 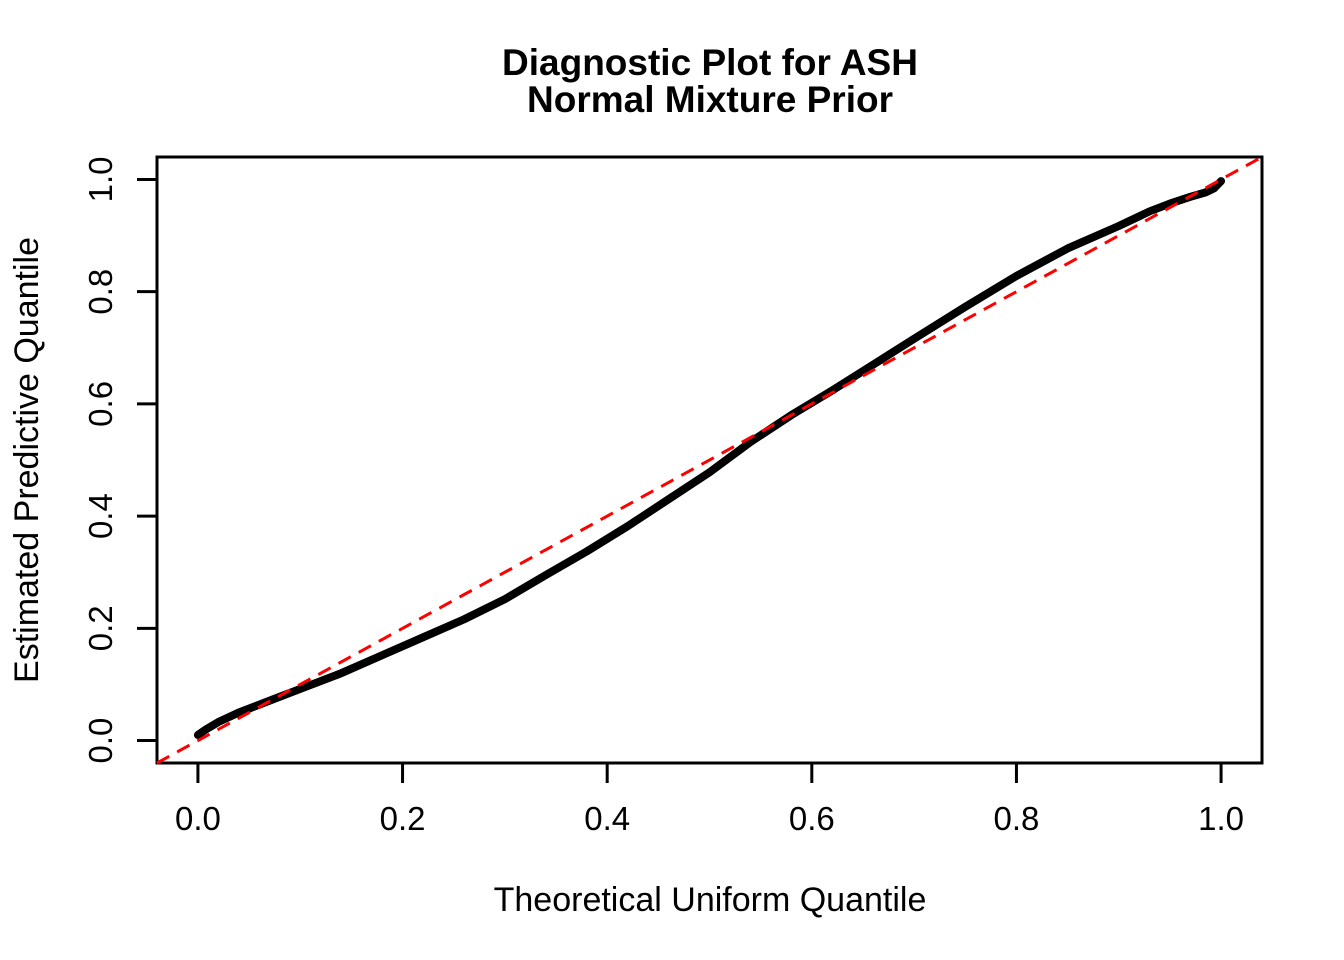 I want to click on y-axis-ticks: 0.0 0.2 0.4 0.6 0.8 1.0, so click(x=119, y=460).